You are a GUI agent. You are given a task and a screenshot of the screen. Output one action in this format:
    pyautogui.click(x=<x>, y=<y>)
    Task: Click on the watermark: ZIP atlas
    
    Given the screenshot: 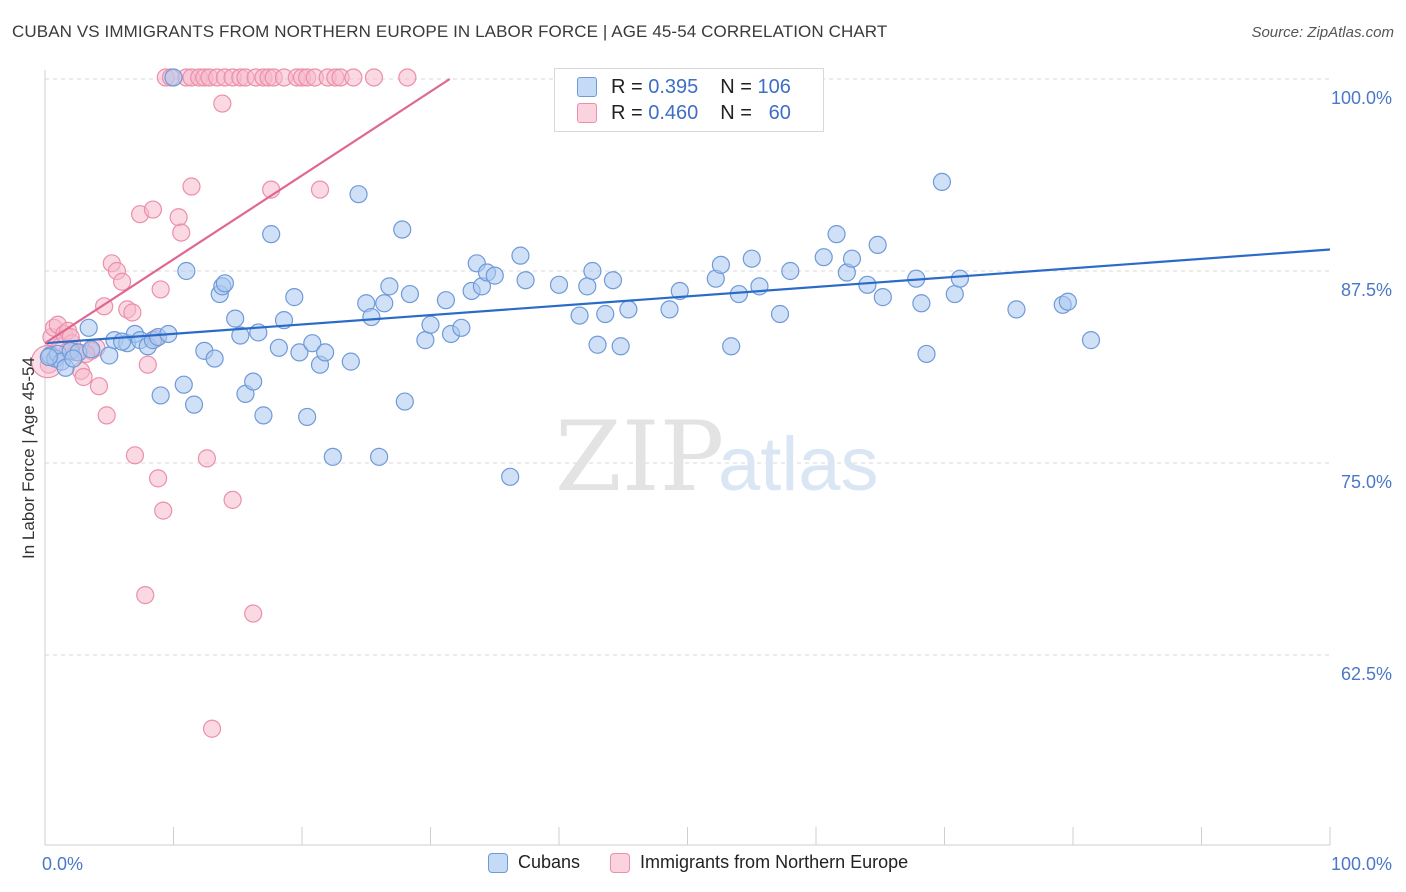 What is the action you would take?
    pyautogui.click(x=717, y=457)
    